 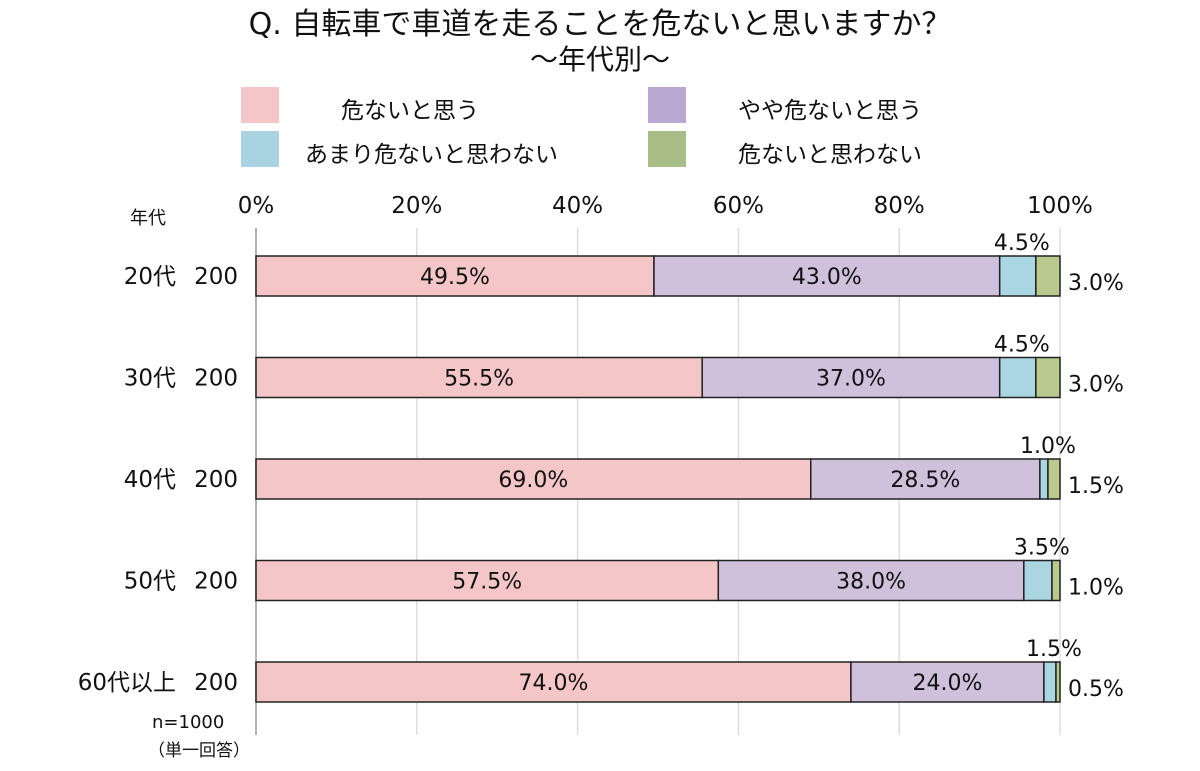 I want to click on data-label-1-0: 55.5%, so click(x=479, y=379).